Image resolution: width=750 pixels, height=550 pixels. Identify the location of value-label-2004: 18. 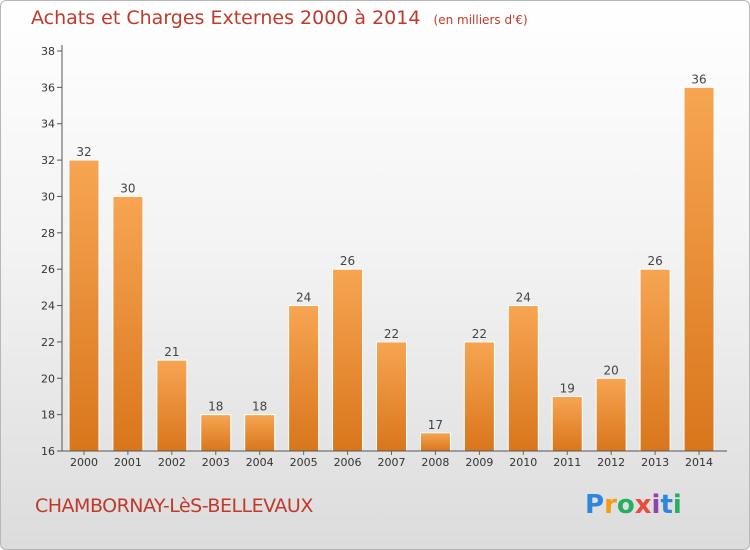
(259, 407).